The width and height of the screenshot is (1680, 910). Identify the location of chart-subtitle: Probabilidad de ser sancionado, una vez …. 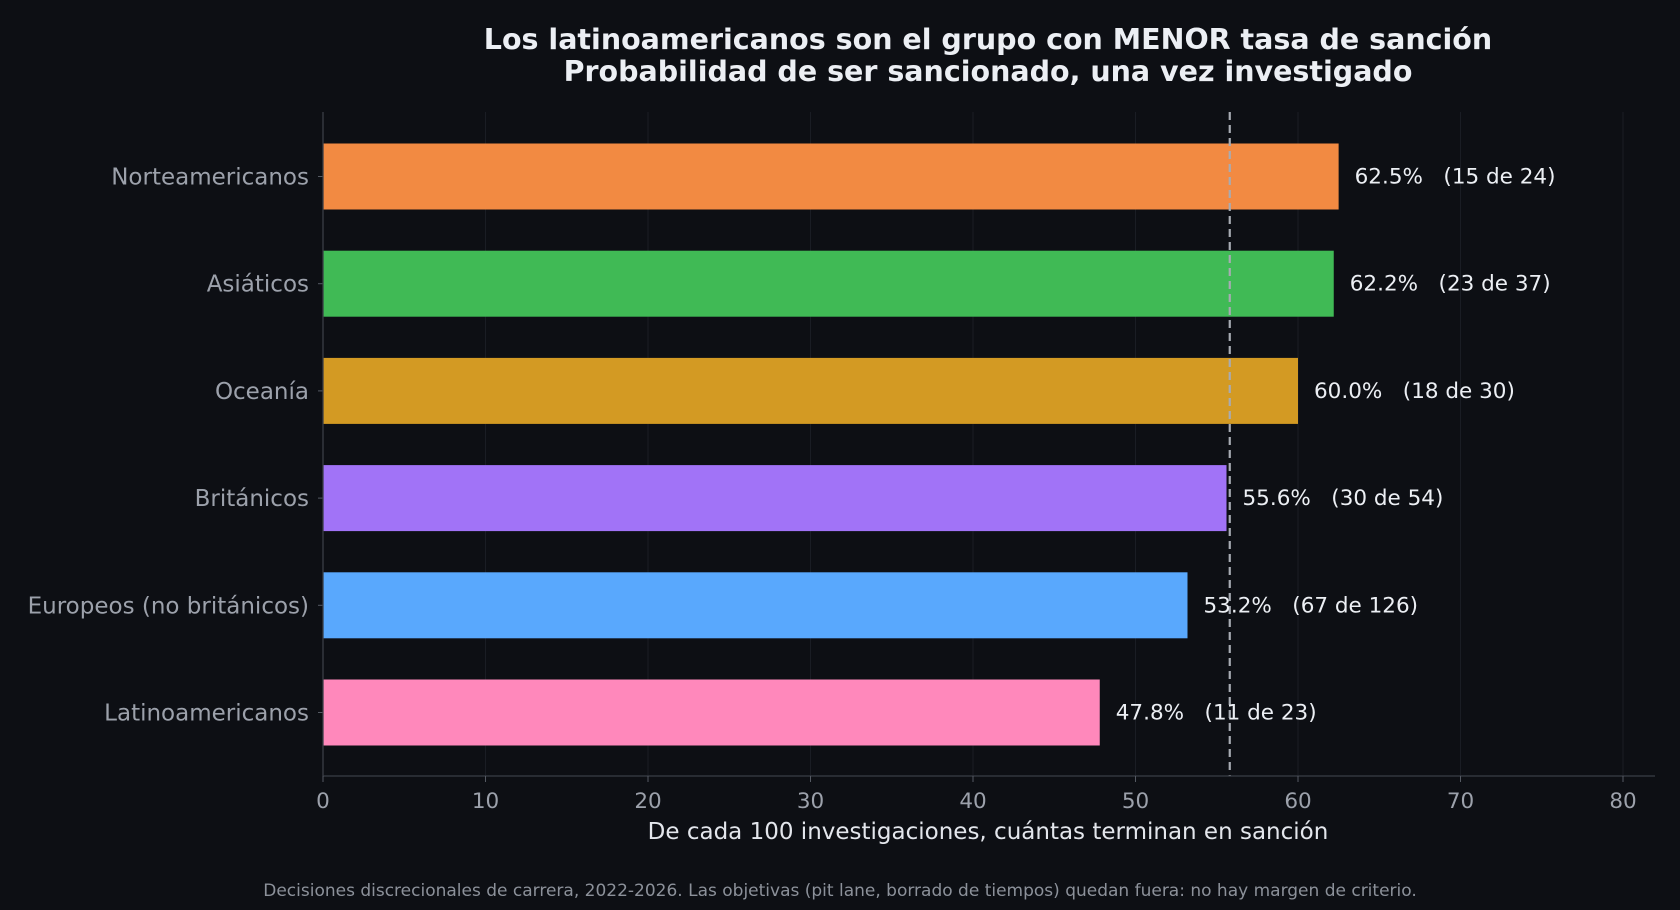
(988, 71).